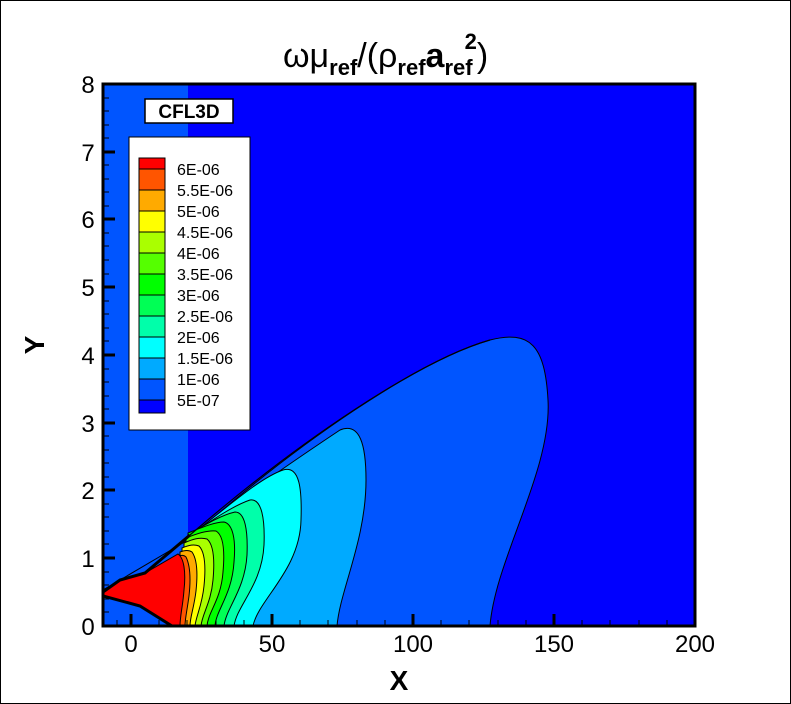 Image resolution: width=791 pixels, height=704 pixels. Describe the element at coordinates (87, 85) in the screenshot. I see `y-tick-label: 8` at that location.